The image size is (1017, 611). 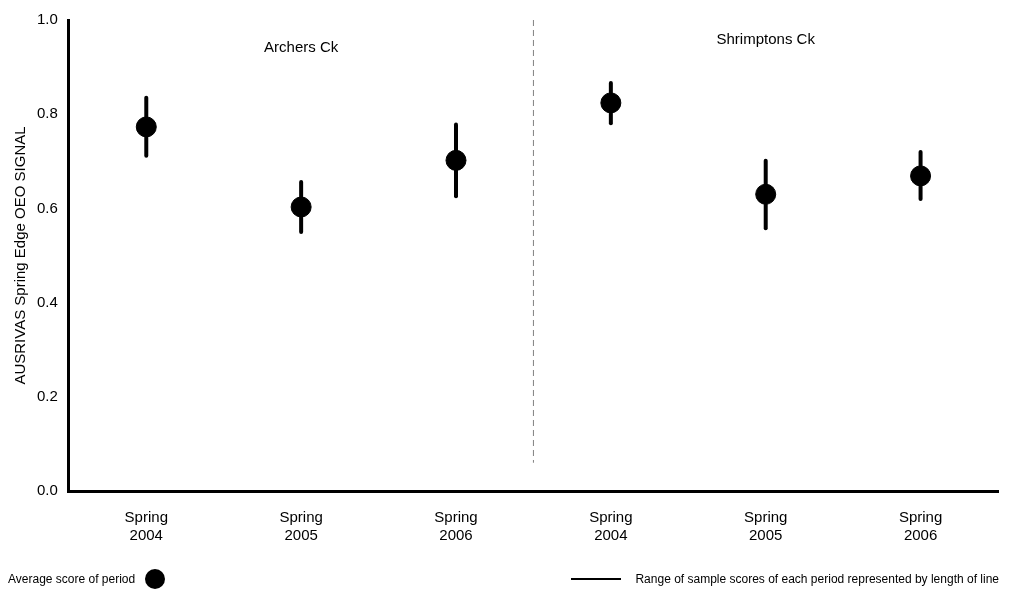 What do you see at coordinates (817, 579) in the screenshot?
I see `text: Range of sample scores of each period represented by length of line` at bounding box center [817, 579].